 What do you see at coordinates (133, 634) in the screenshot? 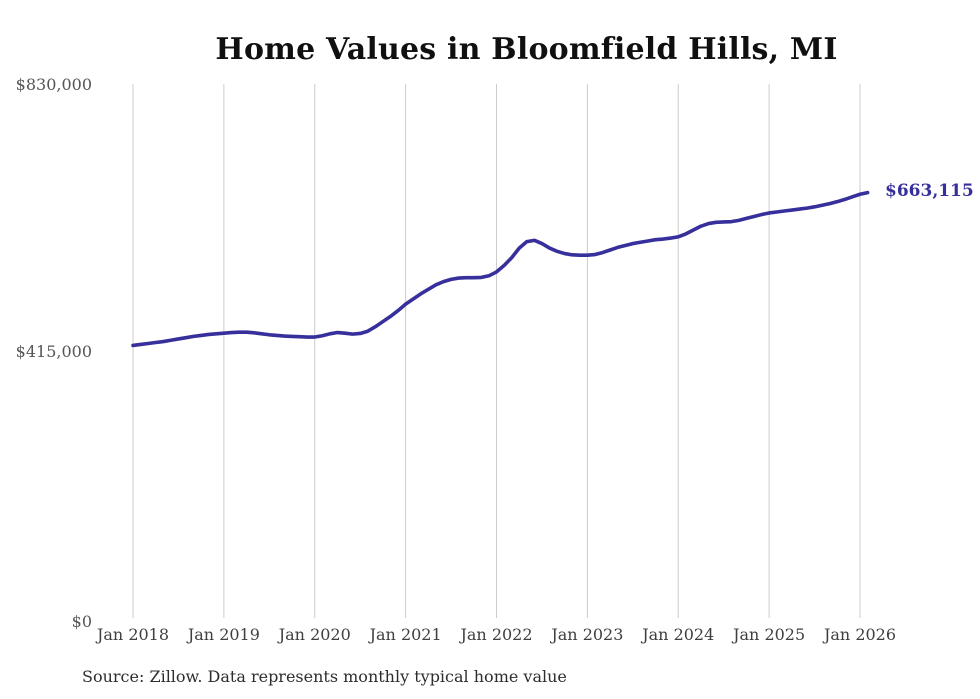
I see `x-axis-tick-label: Jan 2018` at bounding box center [133, 634].